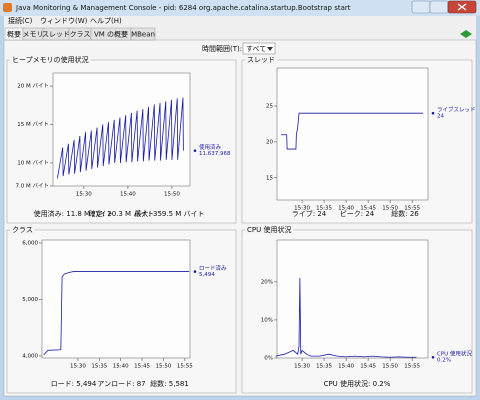 This screenshot has height=400, width=480. Describe the element at coordinates (466, 34) in the screenshot. I see `connection-icon` at that location.